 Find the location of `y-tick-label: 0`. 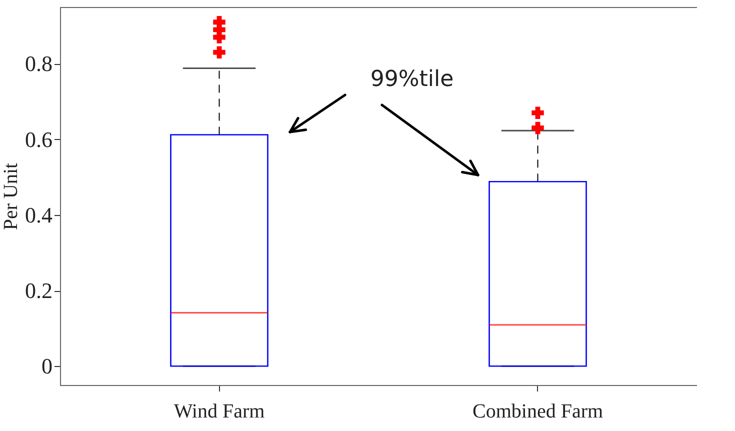

y-tick-label: 0 is located at coordinates (47, 366).